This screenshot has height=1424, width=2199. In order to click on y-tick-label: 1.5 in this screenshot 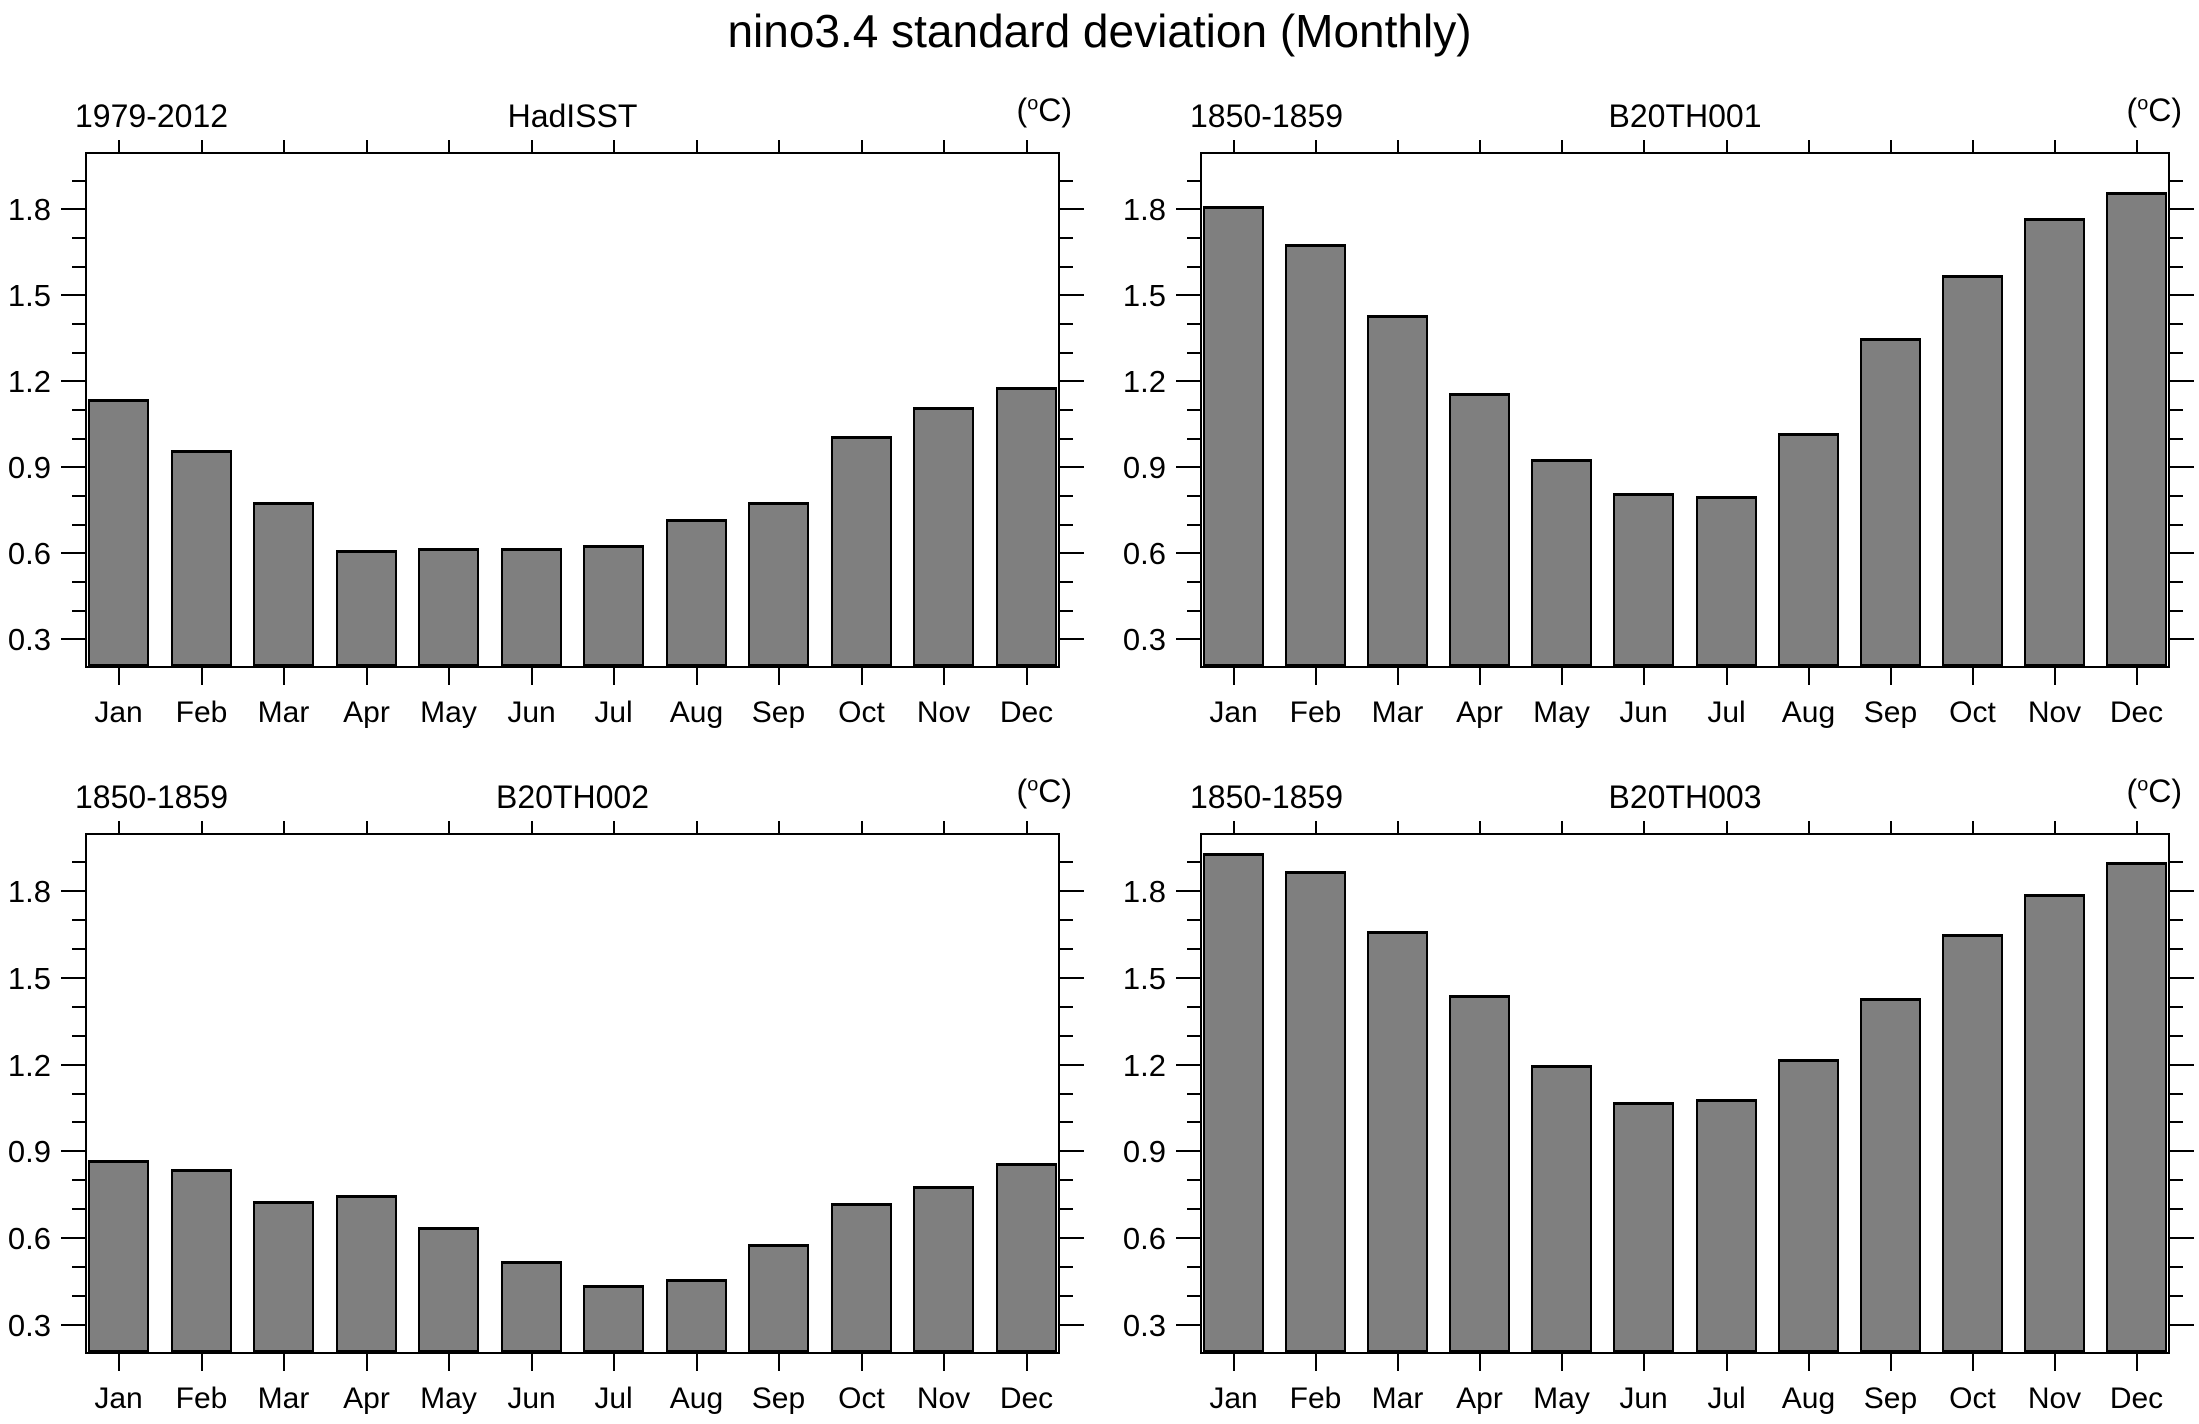, I will do `click(29, 978)`.